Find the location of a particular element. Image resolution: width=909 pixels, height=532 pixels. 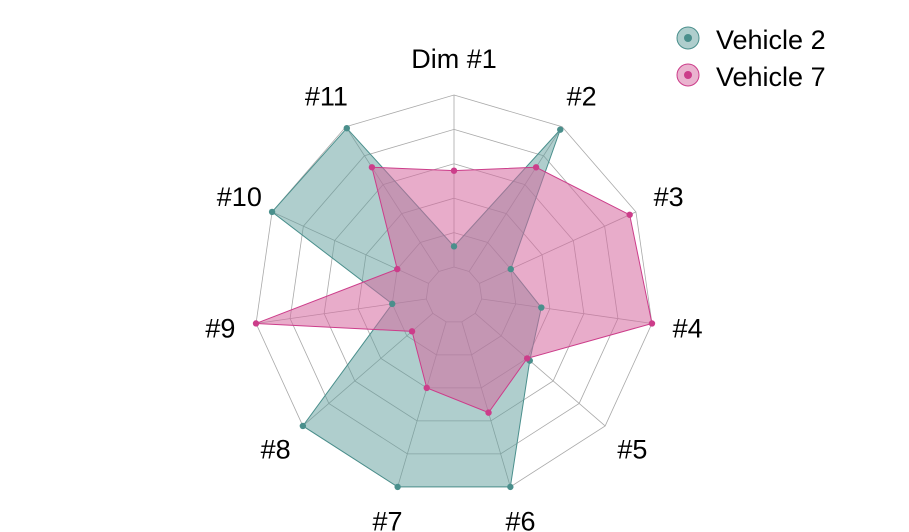

axis-label-4: #4 is located at coordinates (688, 329).